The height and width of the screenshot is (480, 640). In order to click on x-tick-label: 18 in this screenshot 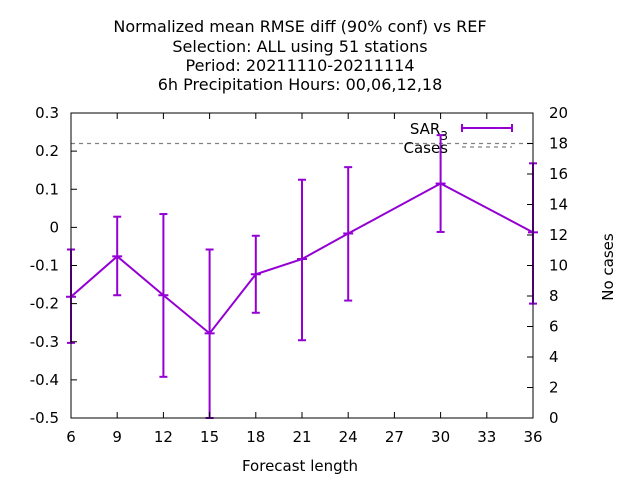, I will do `click(255, 437)`.